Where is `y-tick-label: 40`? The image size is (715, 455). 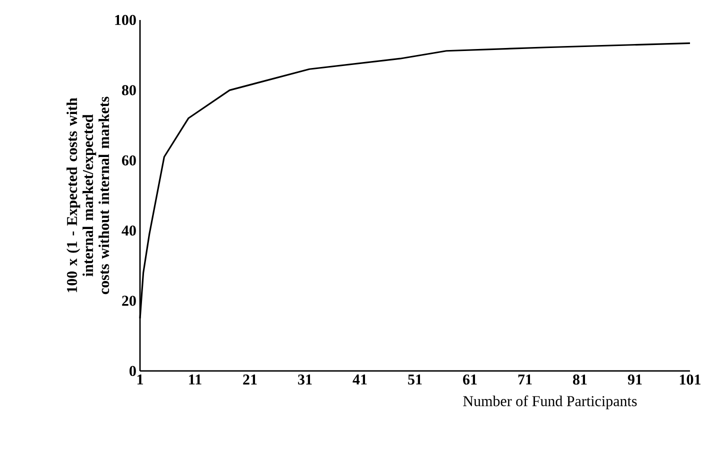
y-tick-label: 40 is located at coordinates (129, 231).